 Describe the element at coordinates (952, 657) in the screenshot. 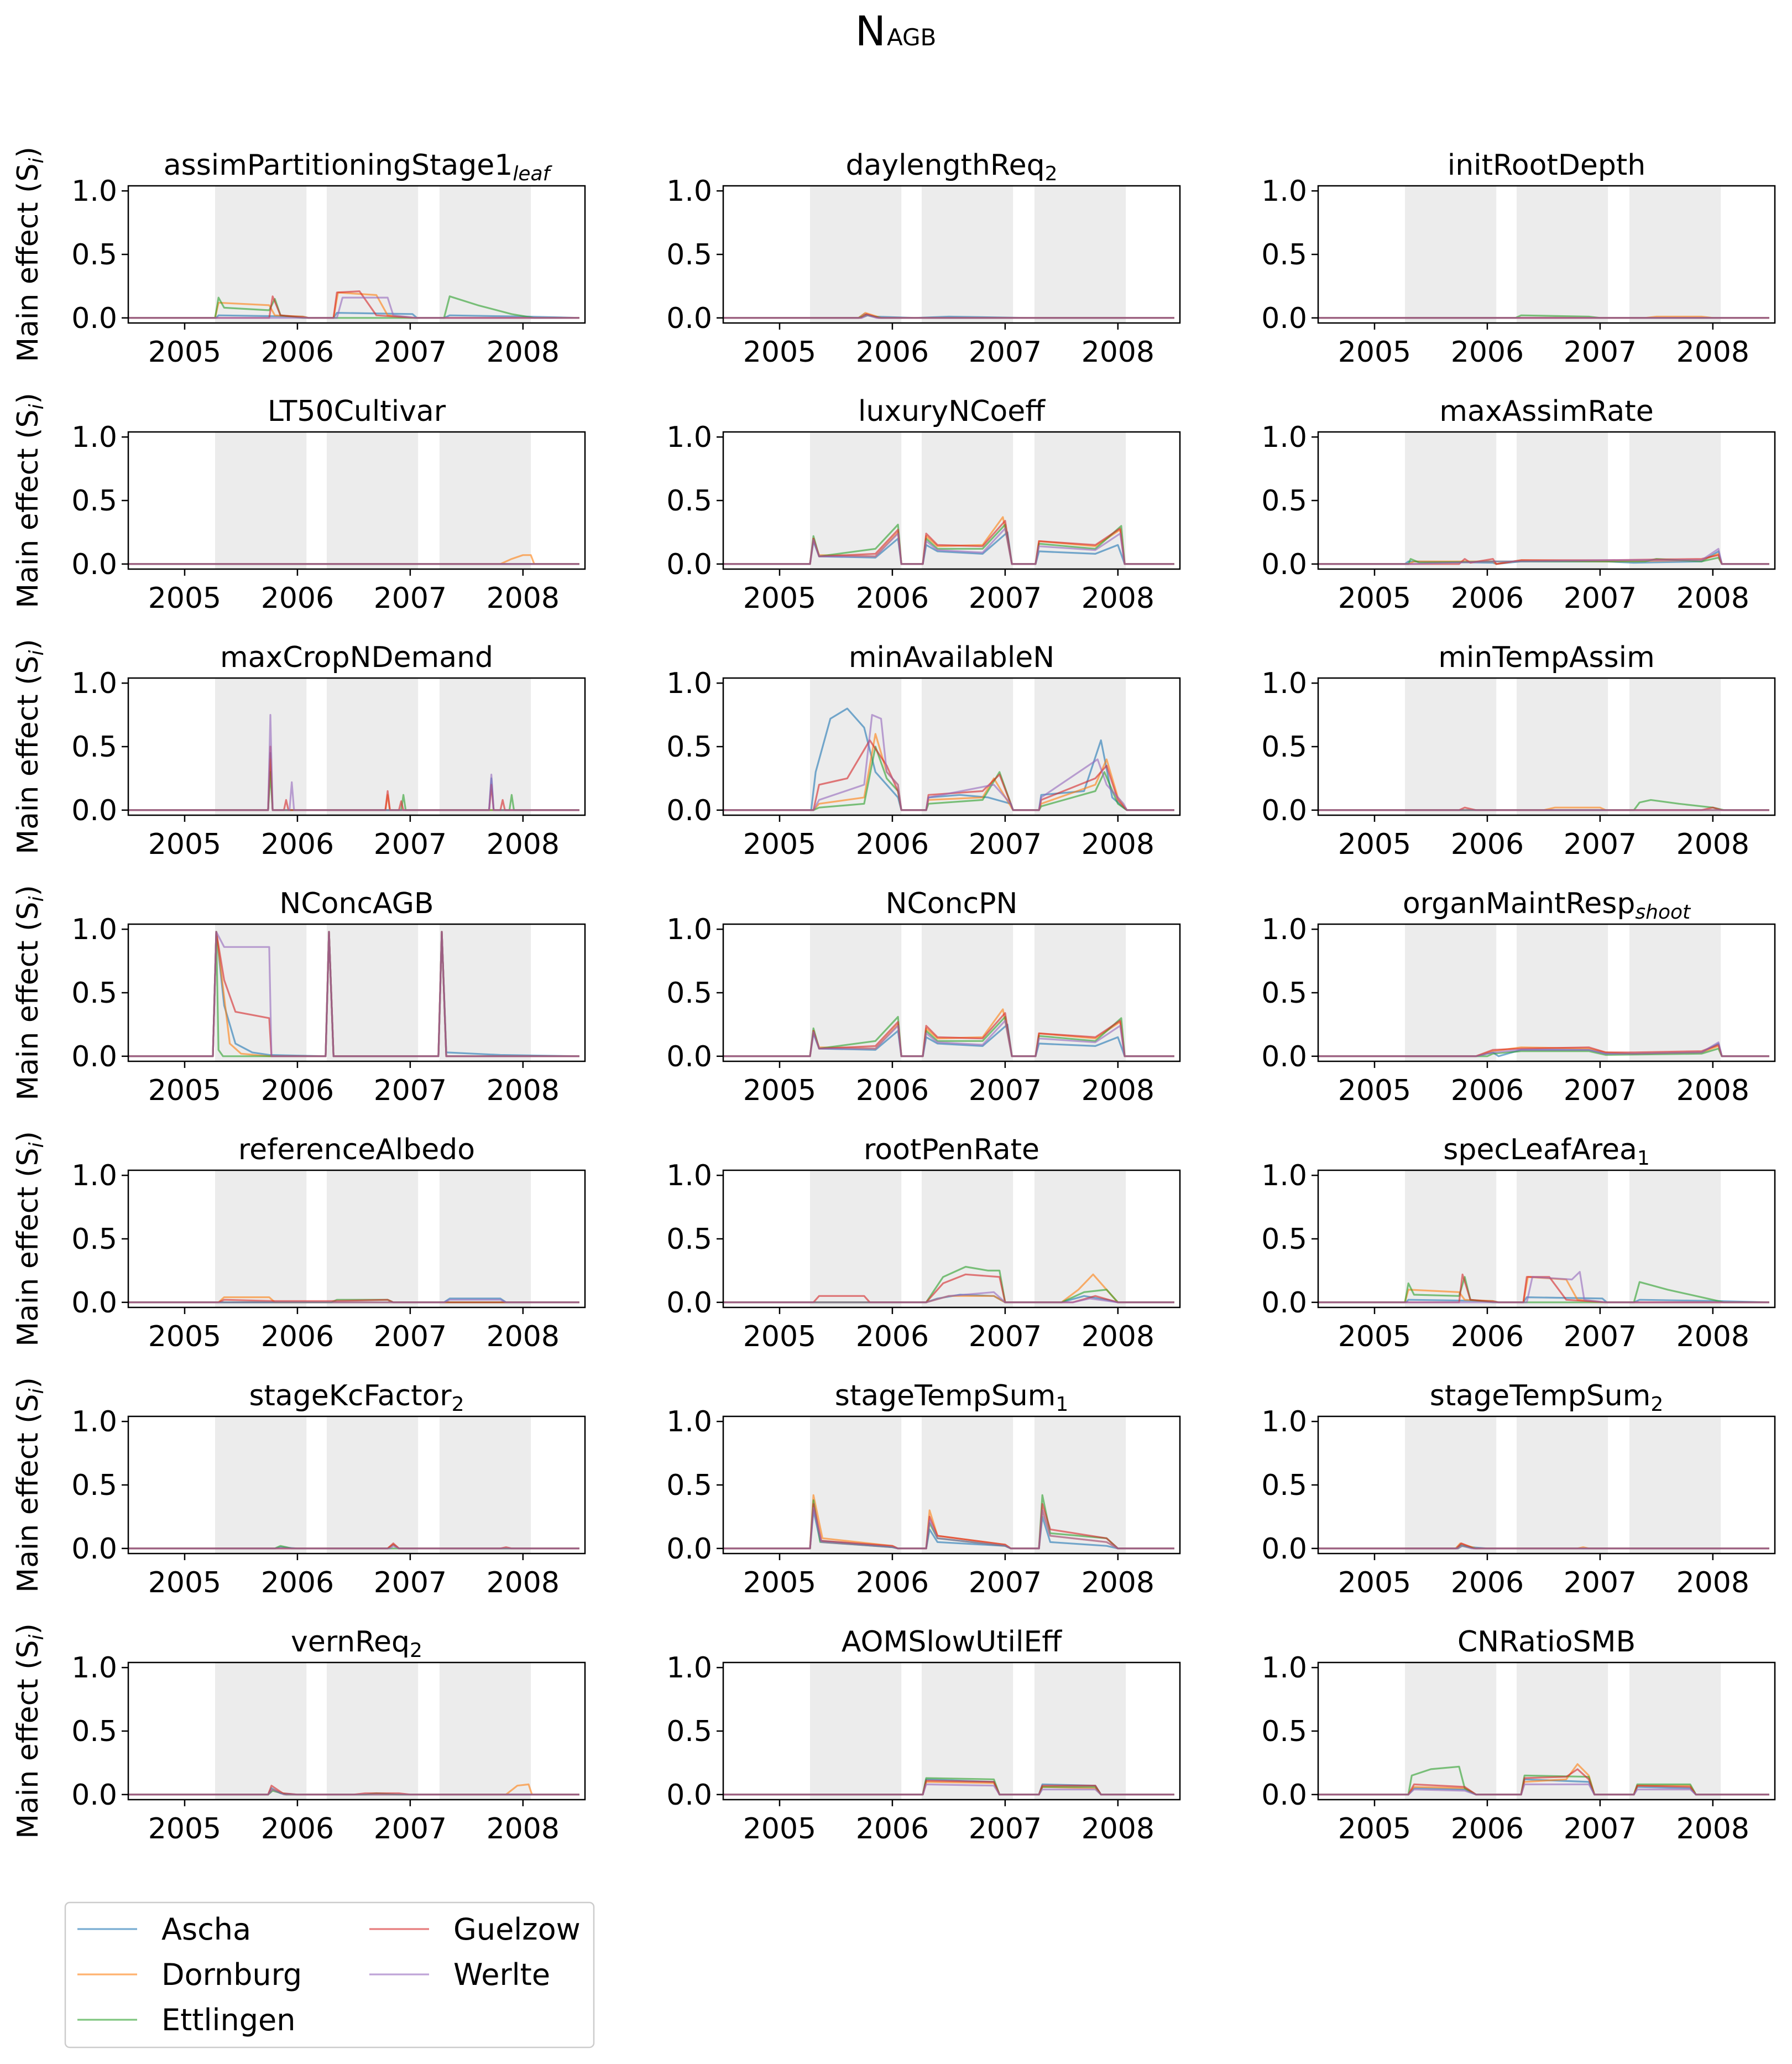

I see `subplot-title: minAvailableN` at that location.